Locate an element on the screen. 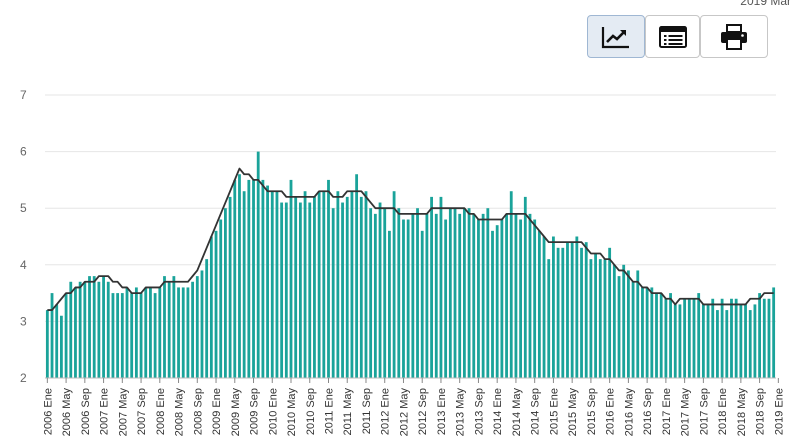  table-view-button is located at coordinates (672, 36).